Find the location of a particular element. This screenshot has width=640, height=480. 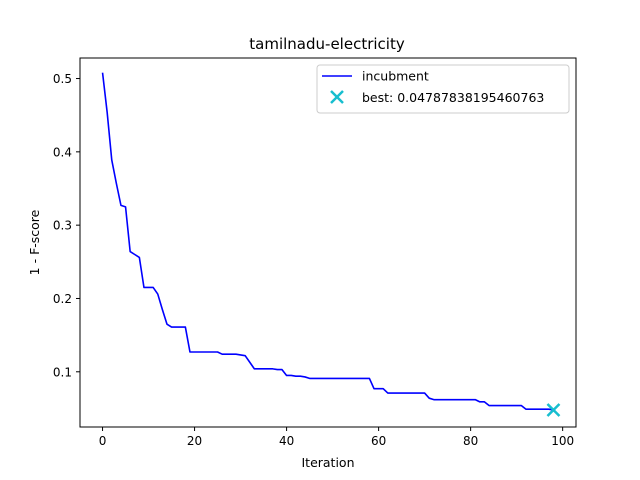

y-axis-ticks: 0.1 0.2 0.3 0.4 0.5 is located at coordinates (66, 225).